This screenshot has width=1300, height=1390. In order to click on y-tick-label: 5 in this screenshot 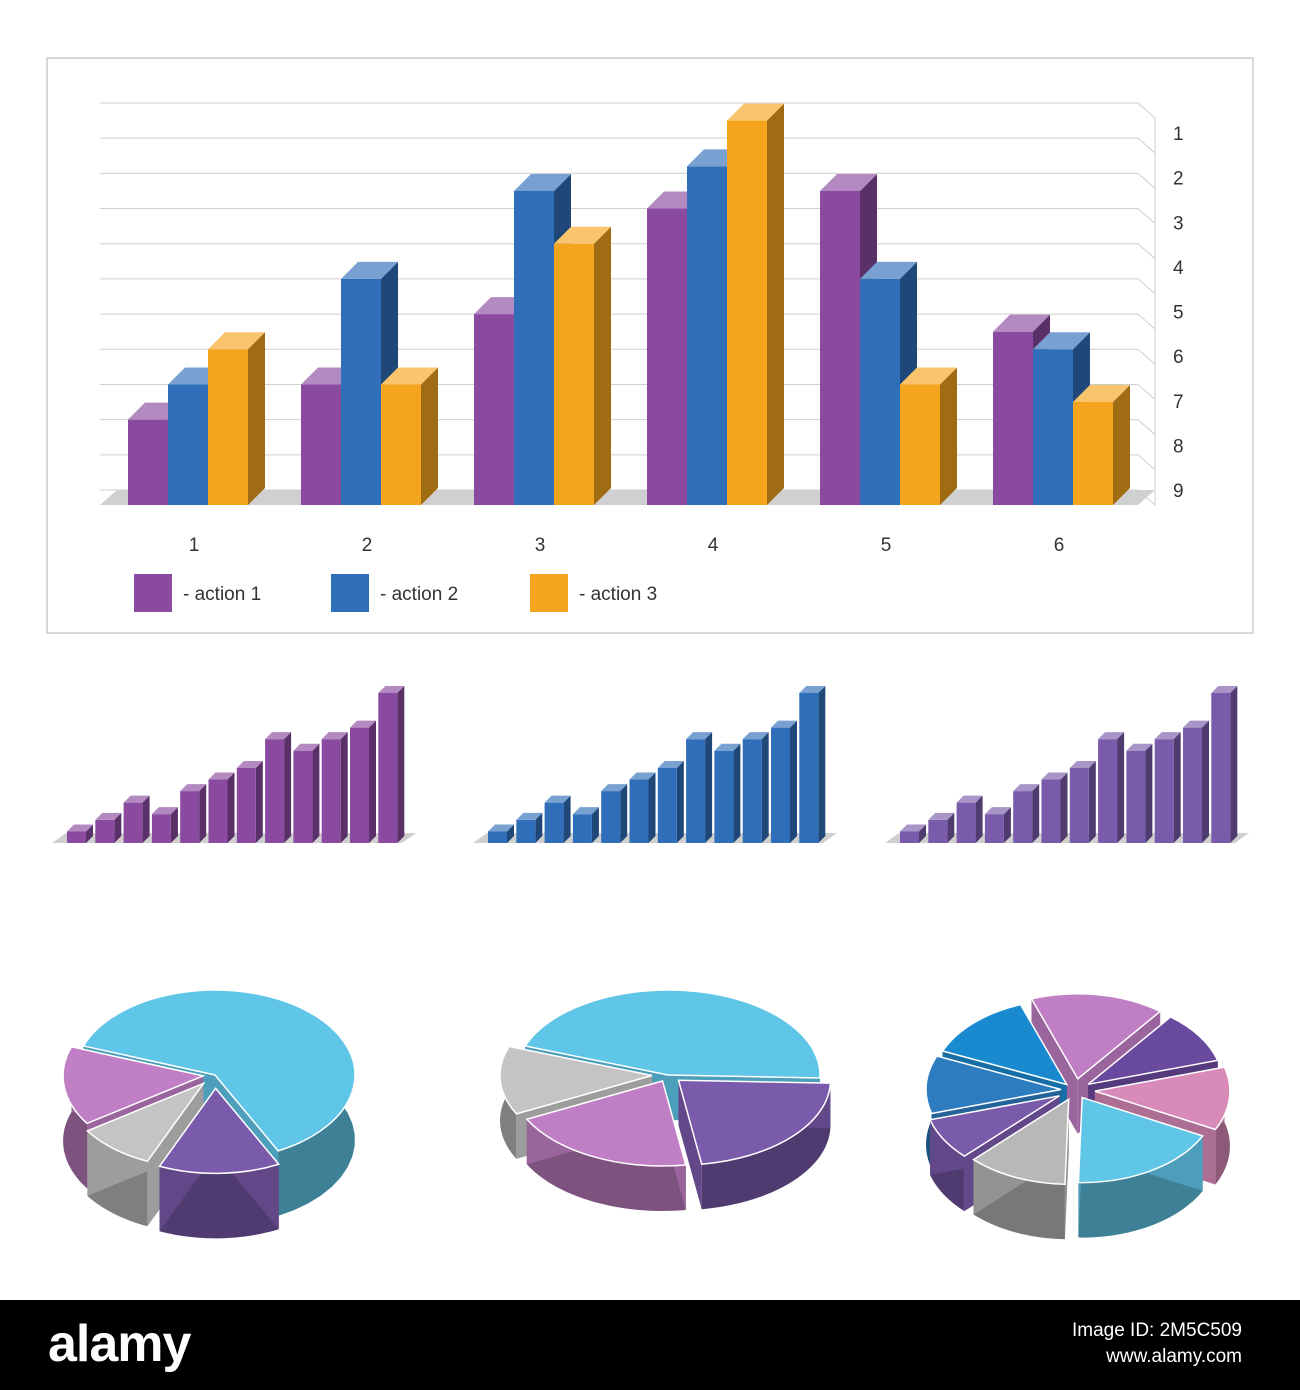, I will do `click(1178, 313)`.